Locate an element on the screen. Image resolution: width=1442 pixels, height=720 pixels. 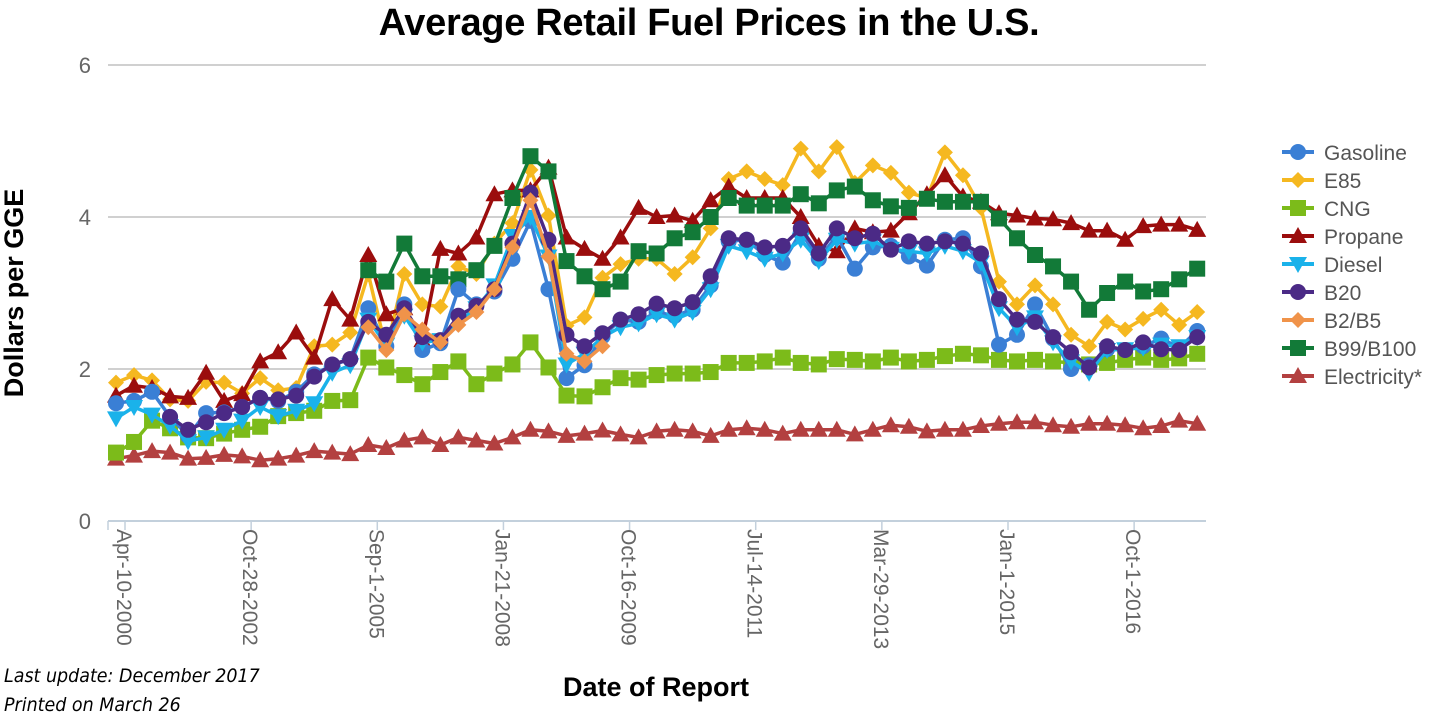
legend-item-b2-b5: B2/B5 is located at coordinates (1331, 321).